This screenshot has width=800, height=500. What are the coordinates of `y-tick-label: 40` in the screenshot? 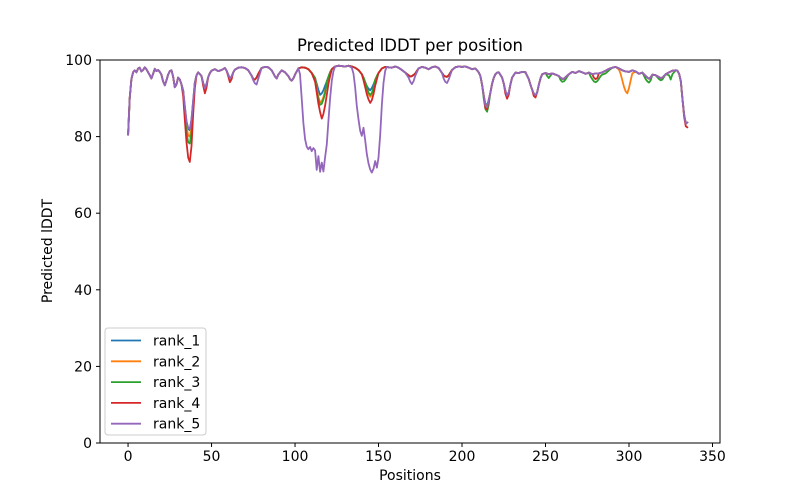 It's located at (83, 291).